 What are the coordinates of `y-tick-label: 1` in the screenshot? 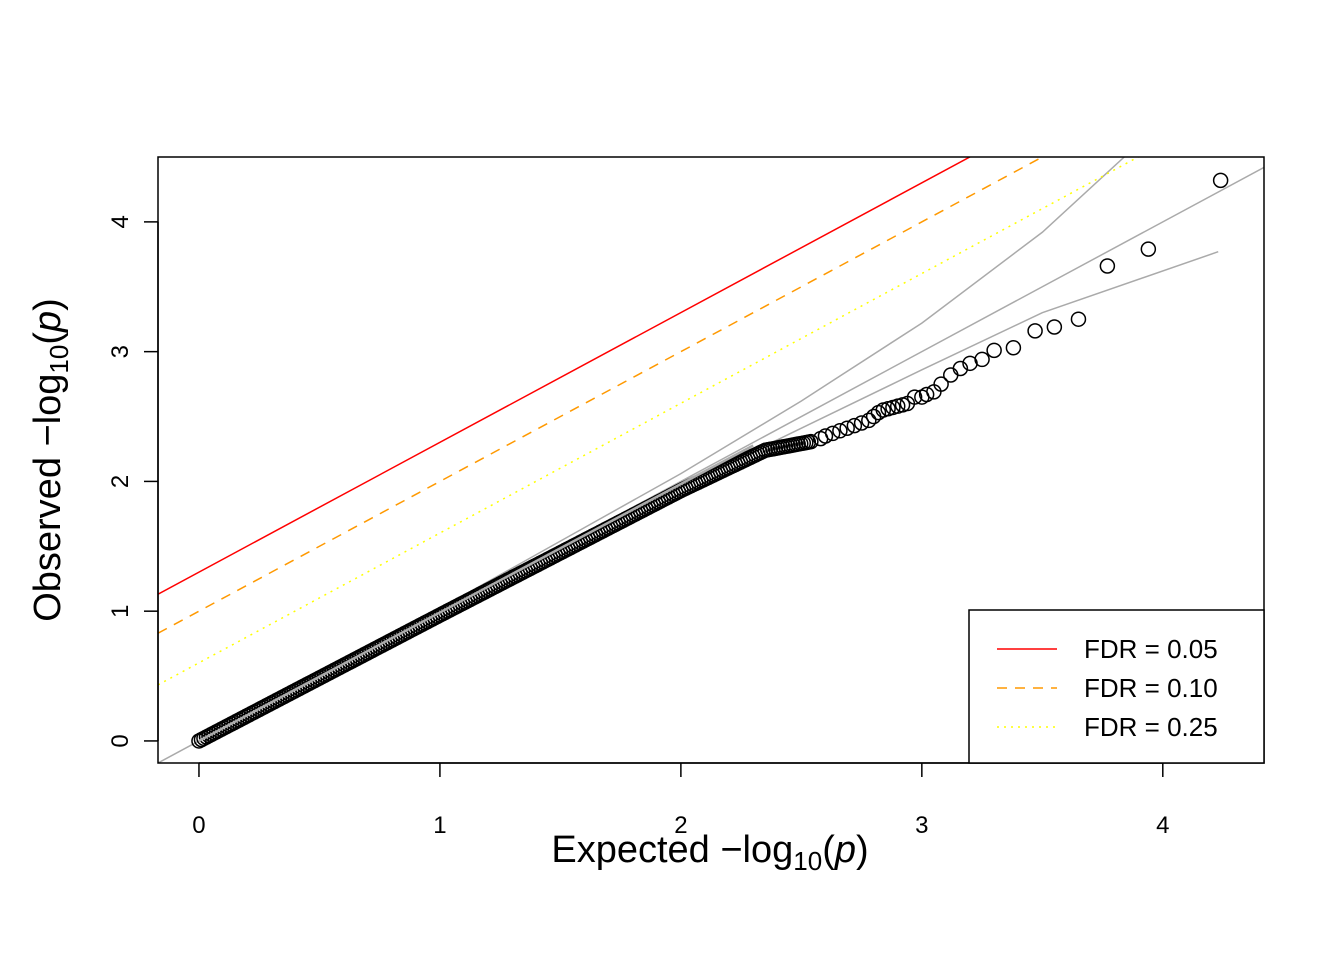 It's located at (120, 610).